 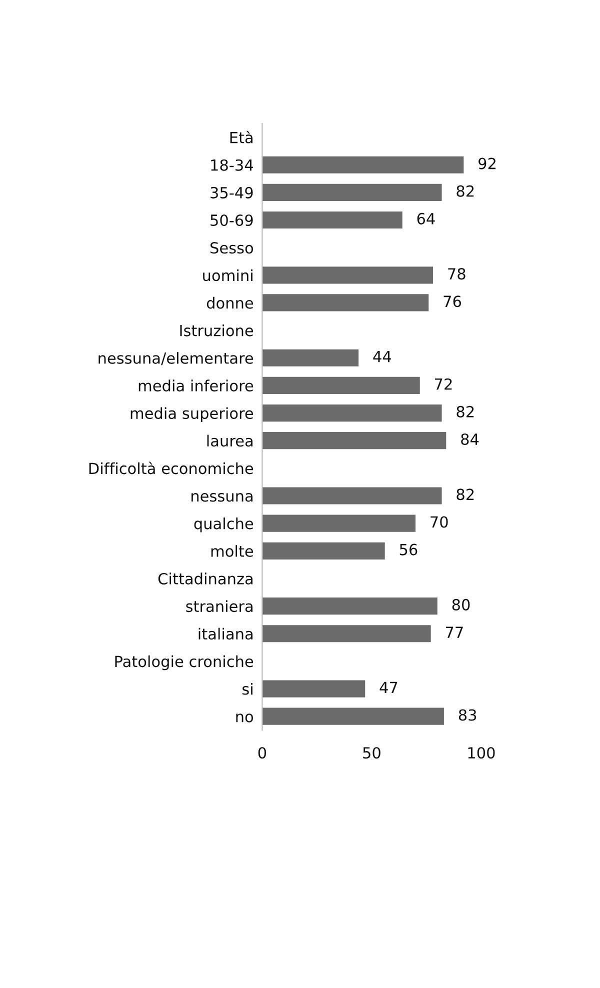 I want to click on y-tick-label: Difficoltà economiche, so click(x=171, y=468).